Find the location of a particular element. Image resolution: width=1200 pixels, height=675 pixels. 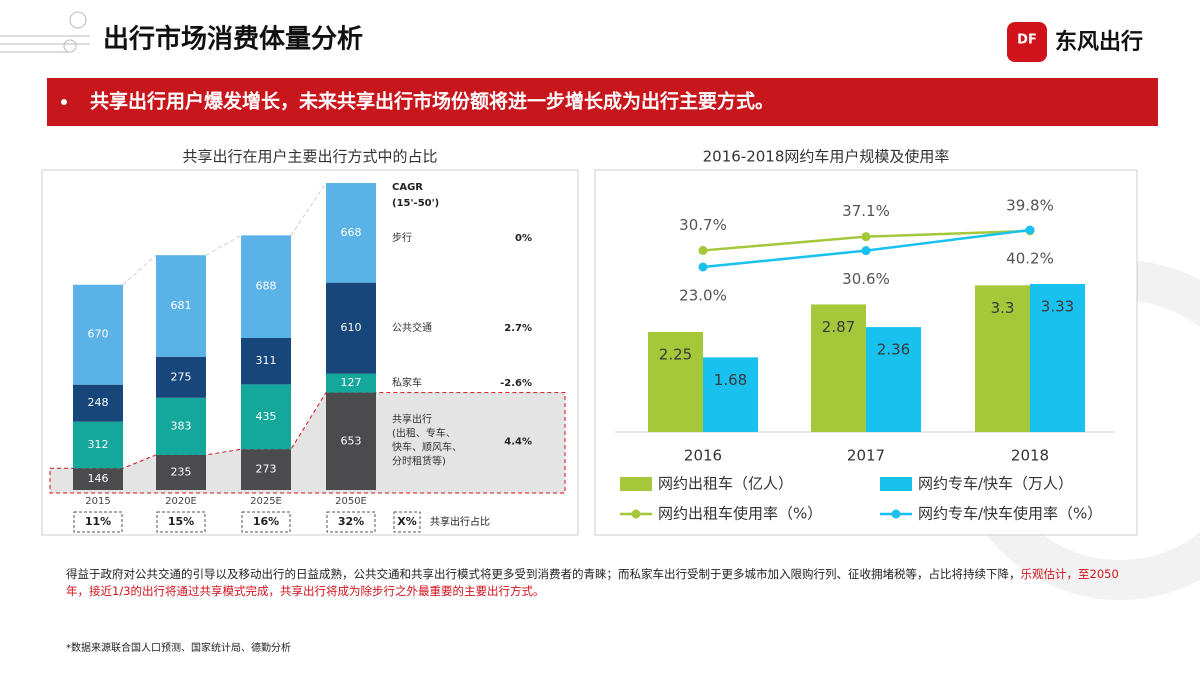

data-label: 273 is located at coordinates (266, 469).